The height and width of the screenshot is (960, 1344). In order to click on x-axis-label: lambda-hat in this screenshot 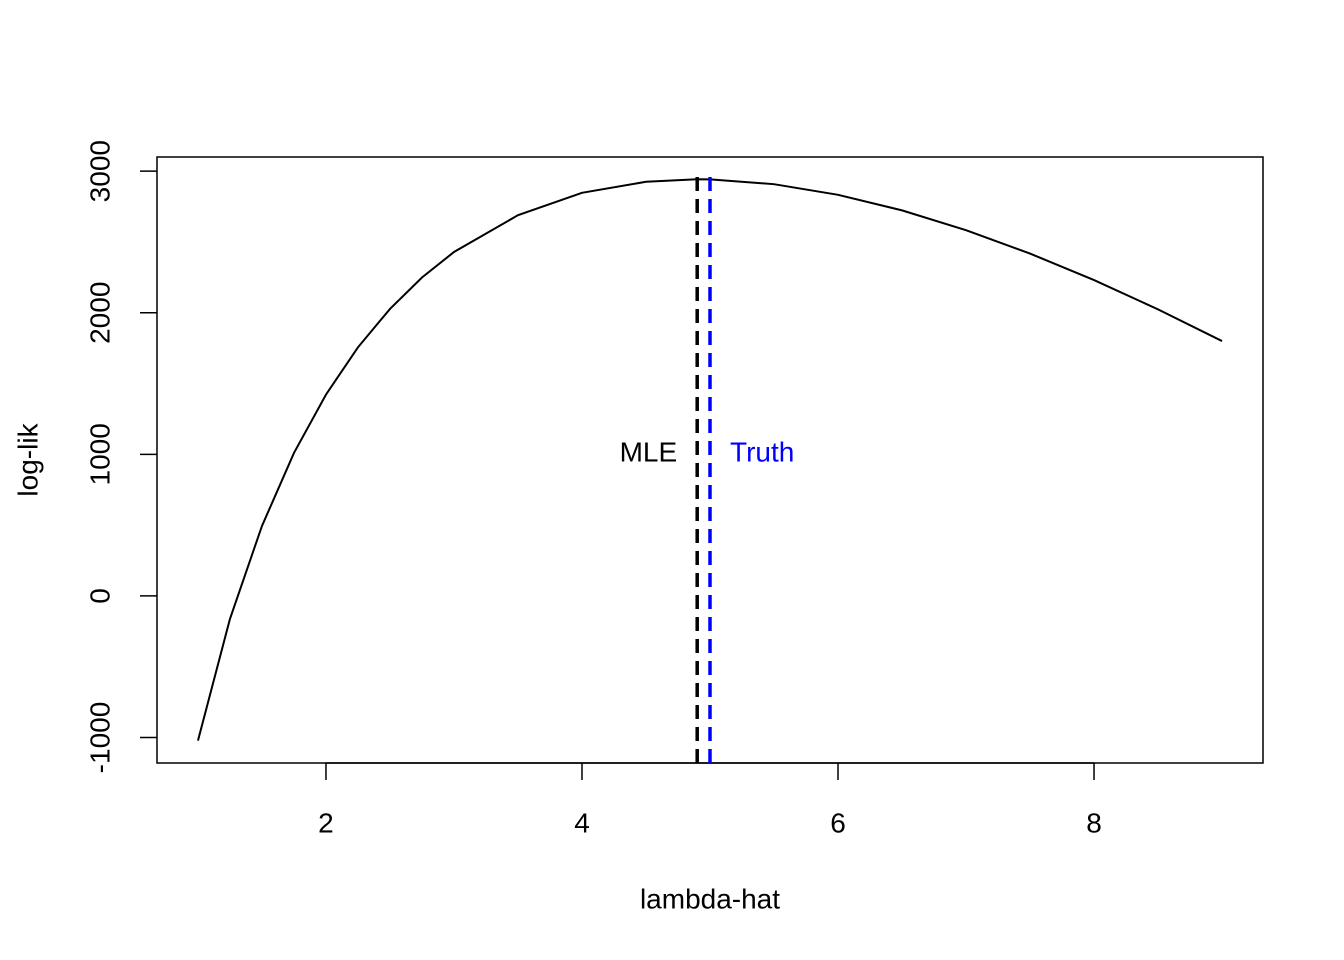, I will do `click(710, 898)`.